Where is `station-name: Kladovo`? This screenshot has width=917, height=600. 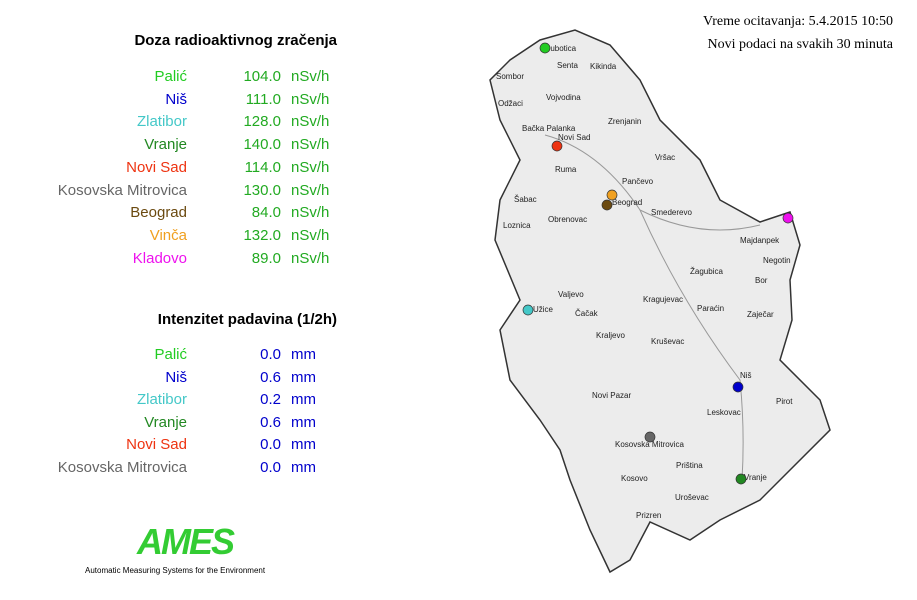
station-name: Kladovo is located at coordinates (159, 258).